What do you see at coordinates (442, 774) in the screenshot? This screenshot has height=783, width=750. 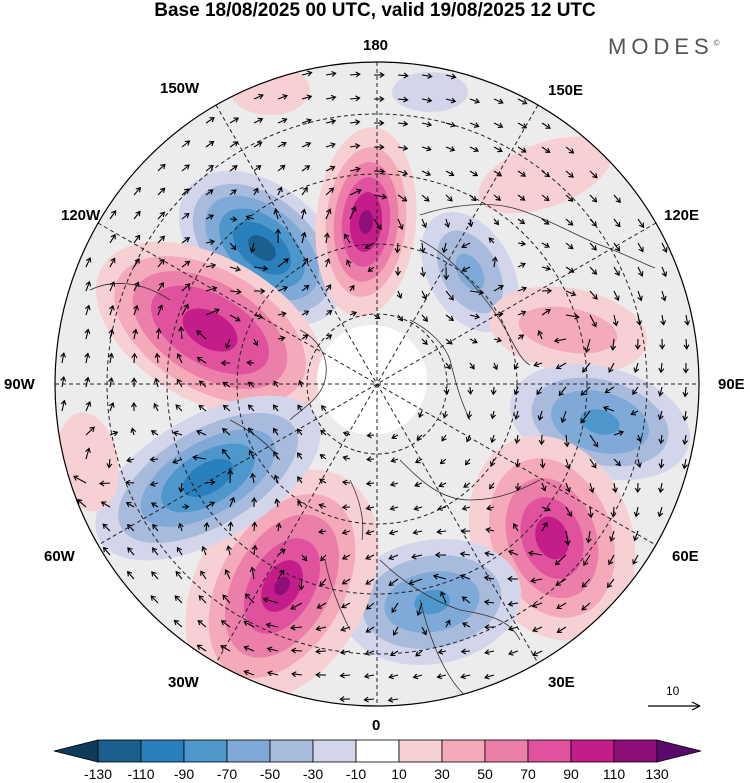 I see `colorbar-tick-label: 30` at bounding box center [442, 774].